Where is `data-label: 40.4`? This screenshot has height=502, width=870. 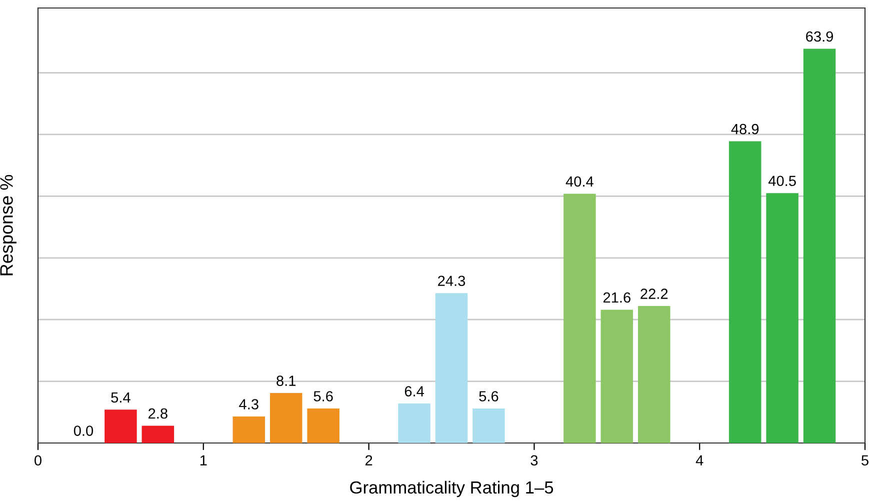 data-label: 40.4 is located at coordinates (580, 181).